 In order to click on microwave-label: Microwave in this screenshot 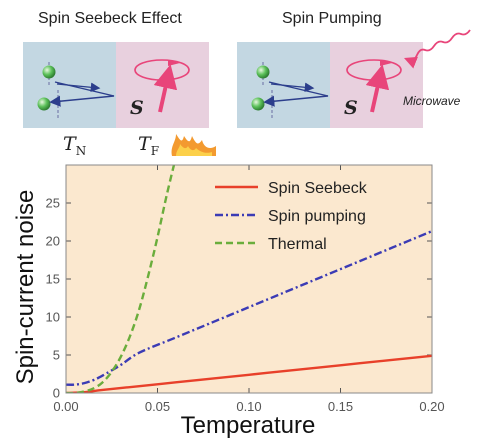, I will do `click(432, 101)`.